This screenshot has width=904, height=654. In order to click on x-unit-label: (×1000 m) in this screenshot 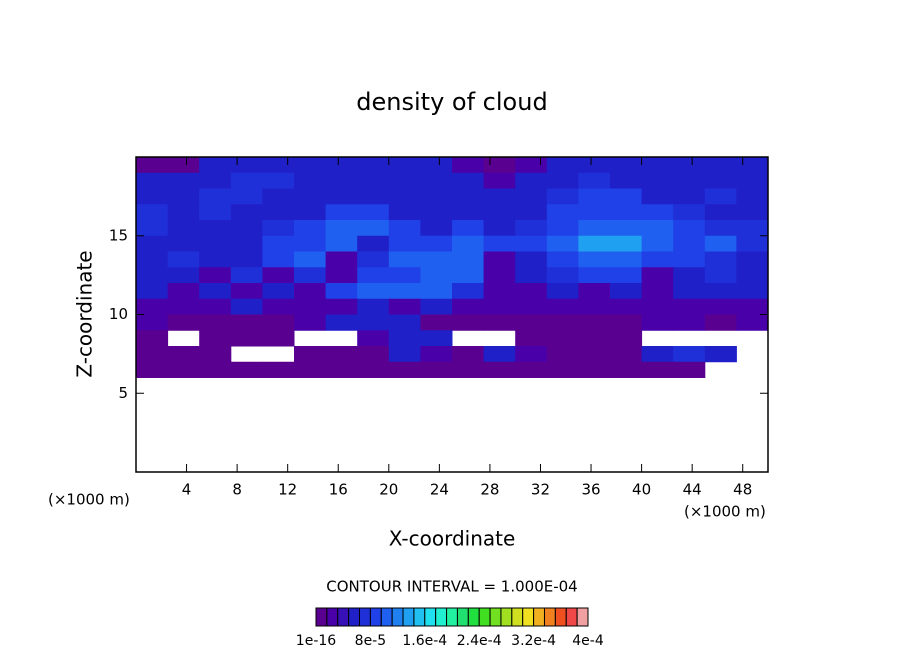, I will do `click(725, 512)`.